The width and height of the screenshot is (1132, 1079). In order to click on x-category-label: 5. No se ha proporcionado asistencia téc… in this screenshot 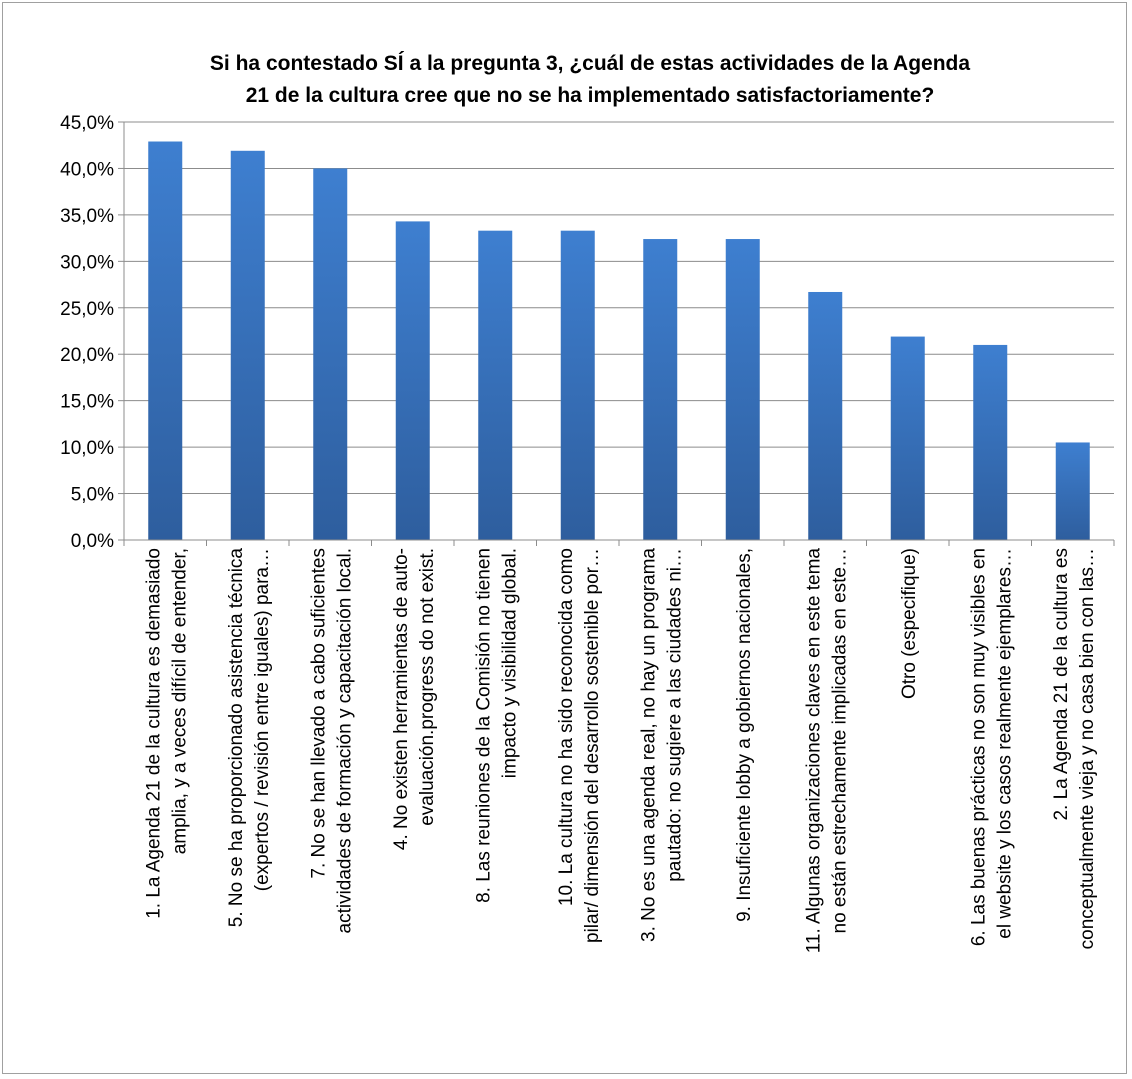, I will do `click(249, 738)`.